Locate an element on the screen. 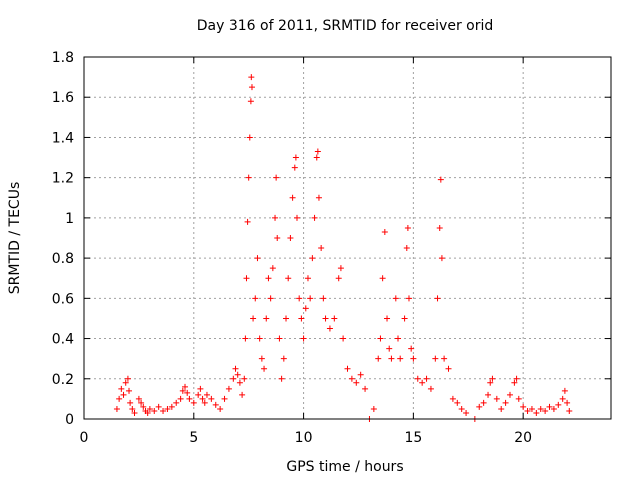 The image size is (640, 480). y-axis-label: SRMTID / TECUs is located at coordinates (15, 238).